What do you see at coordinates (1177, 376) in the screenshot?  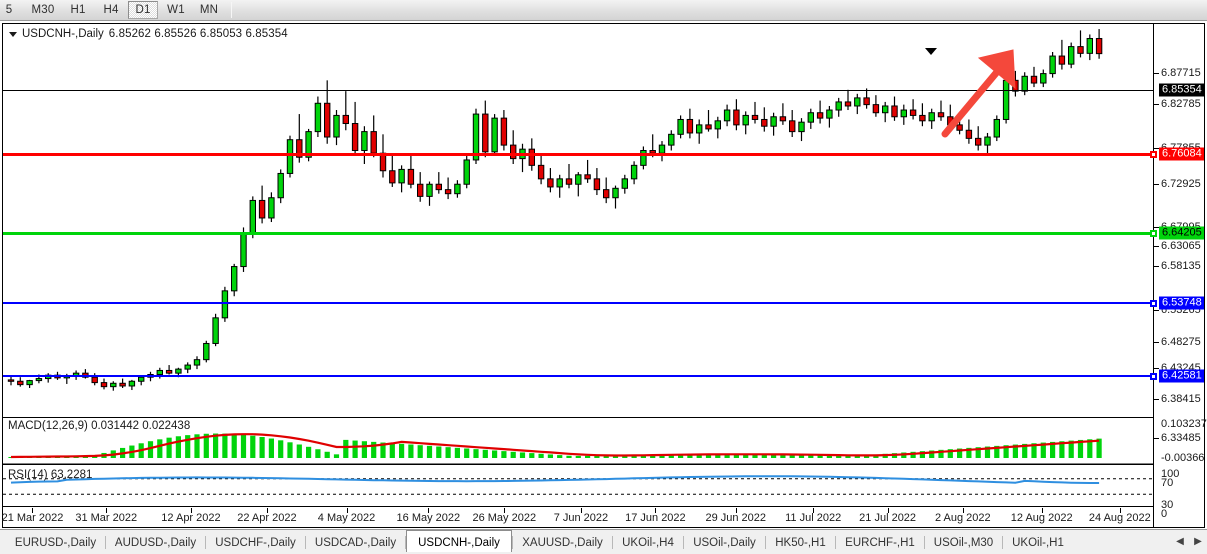 I see `price-badge: 6.42581` at bounding box center [1177, 376].